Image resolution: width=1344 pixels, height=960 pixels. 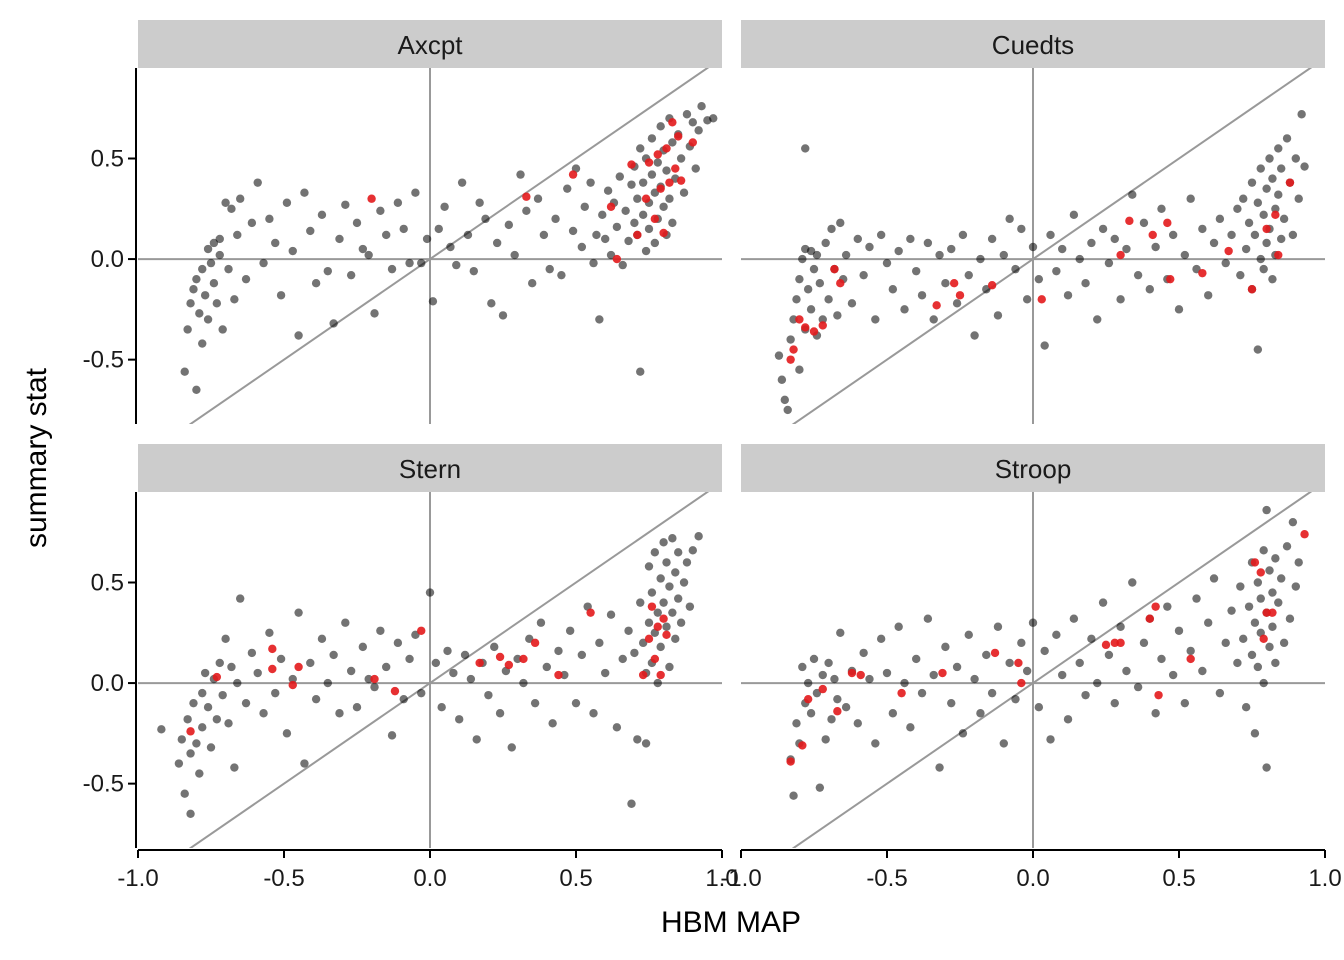 I want to click on y-tick-label: -0.5, so click(x=103, y=360).